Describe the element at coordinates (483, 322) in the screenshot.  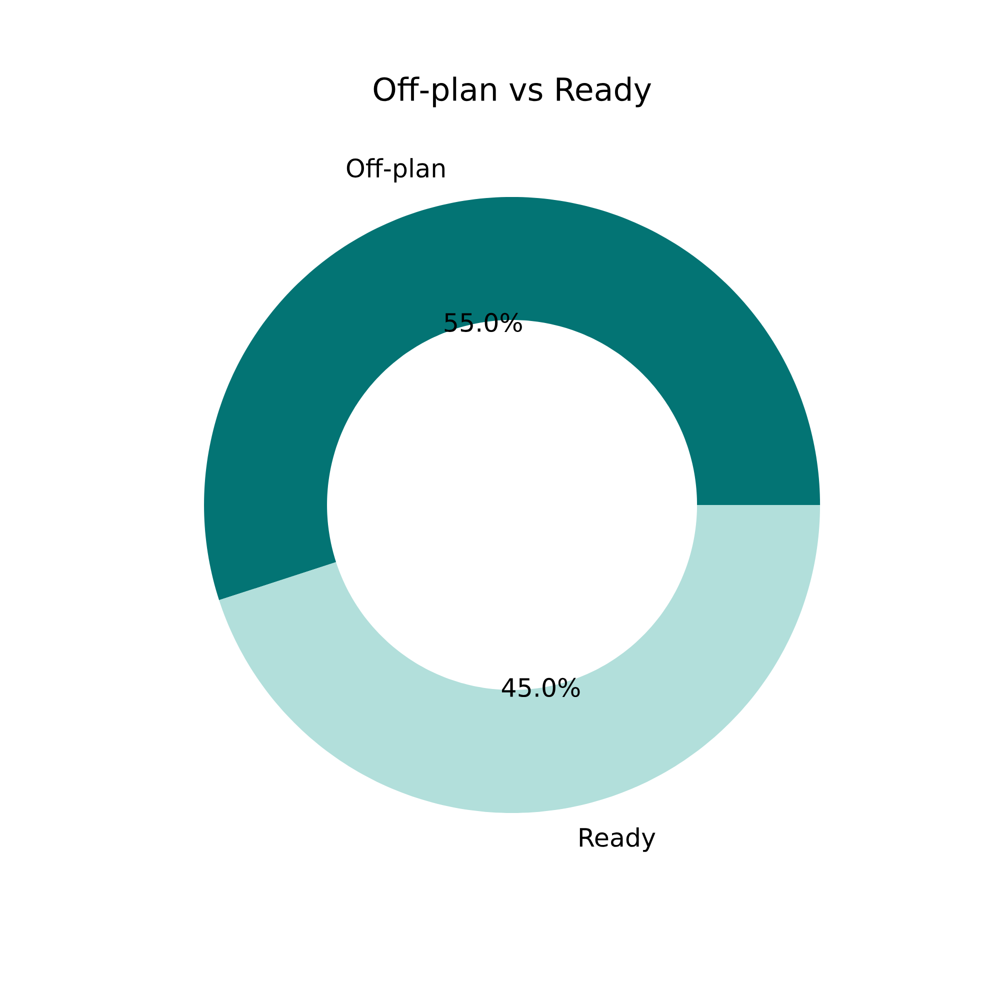
I see `data-label: 55.0%` at that location.